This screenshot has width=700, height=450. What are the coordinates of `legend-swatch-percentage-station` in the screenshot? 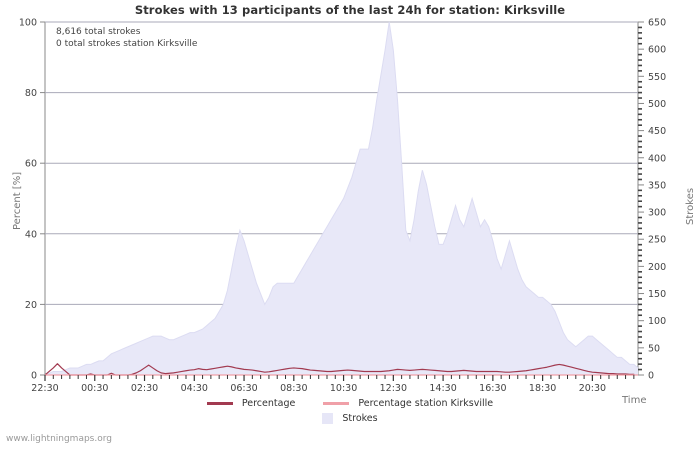 It's located at (336, 403).